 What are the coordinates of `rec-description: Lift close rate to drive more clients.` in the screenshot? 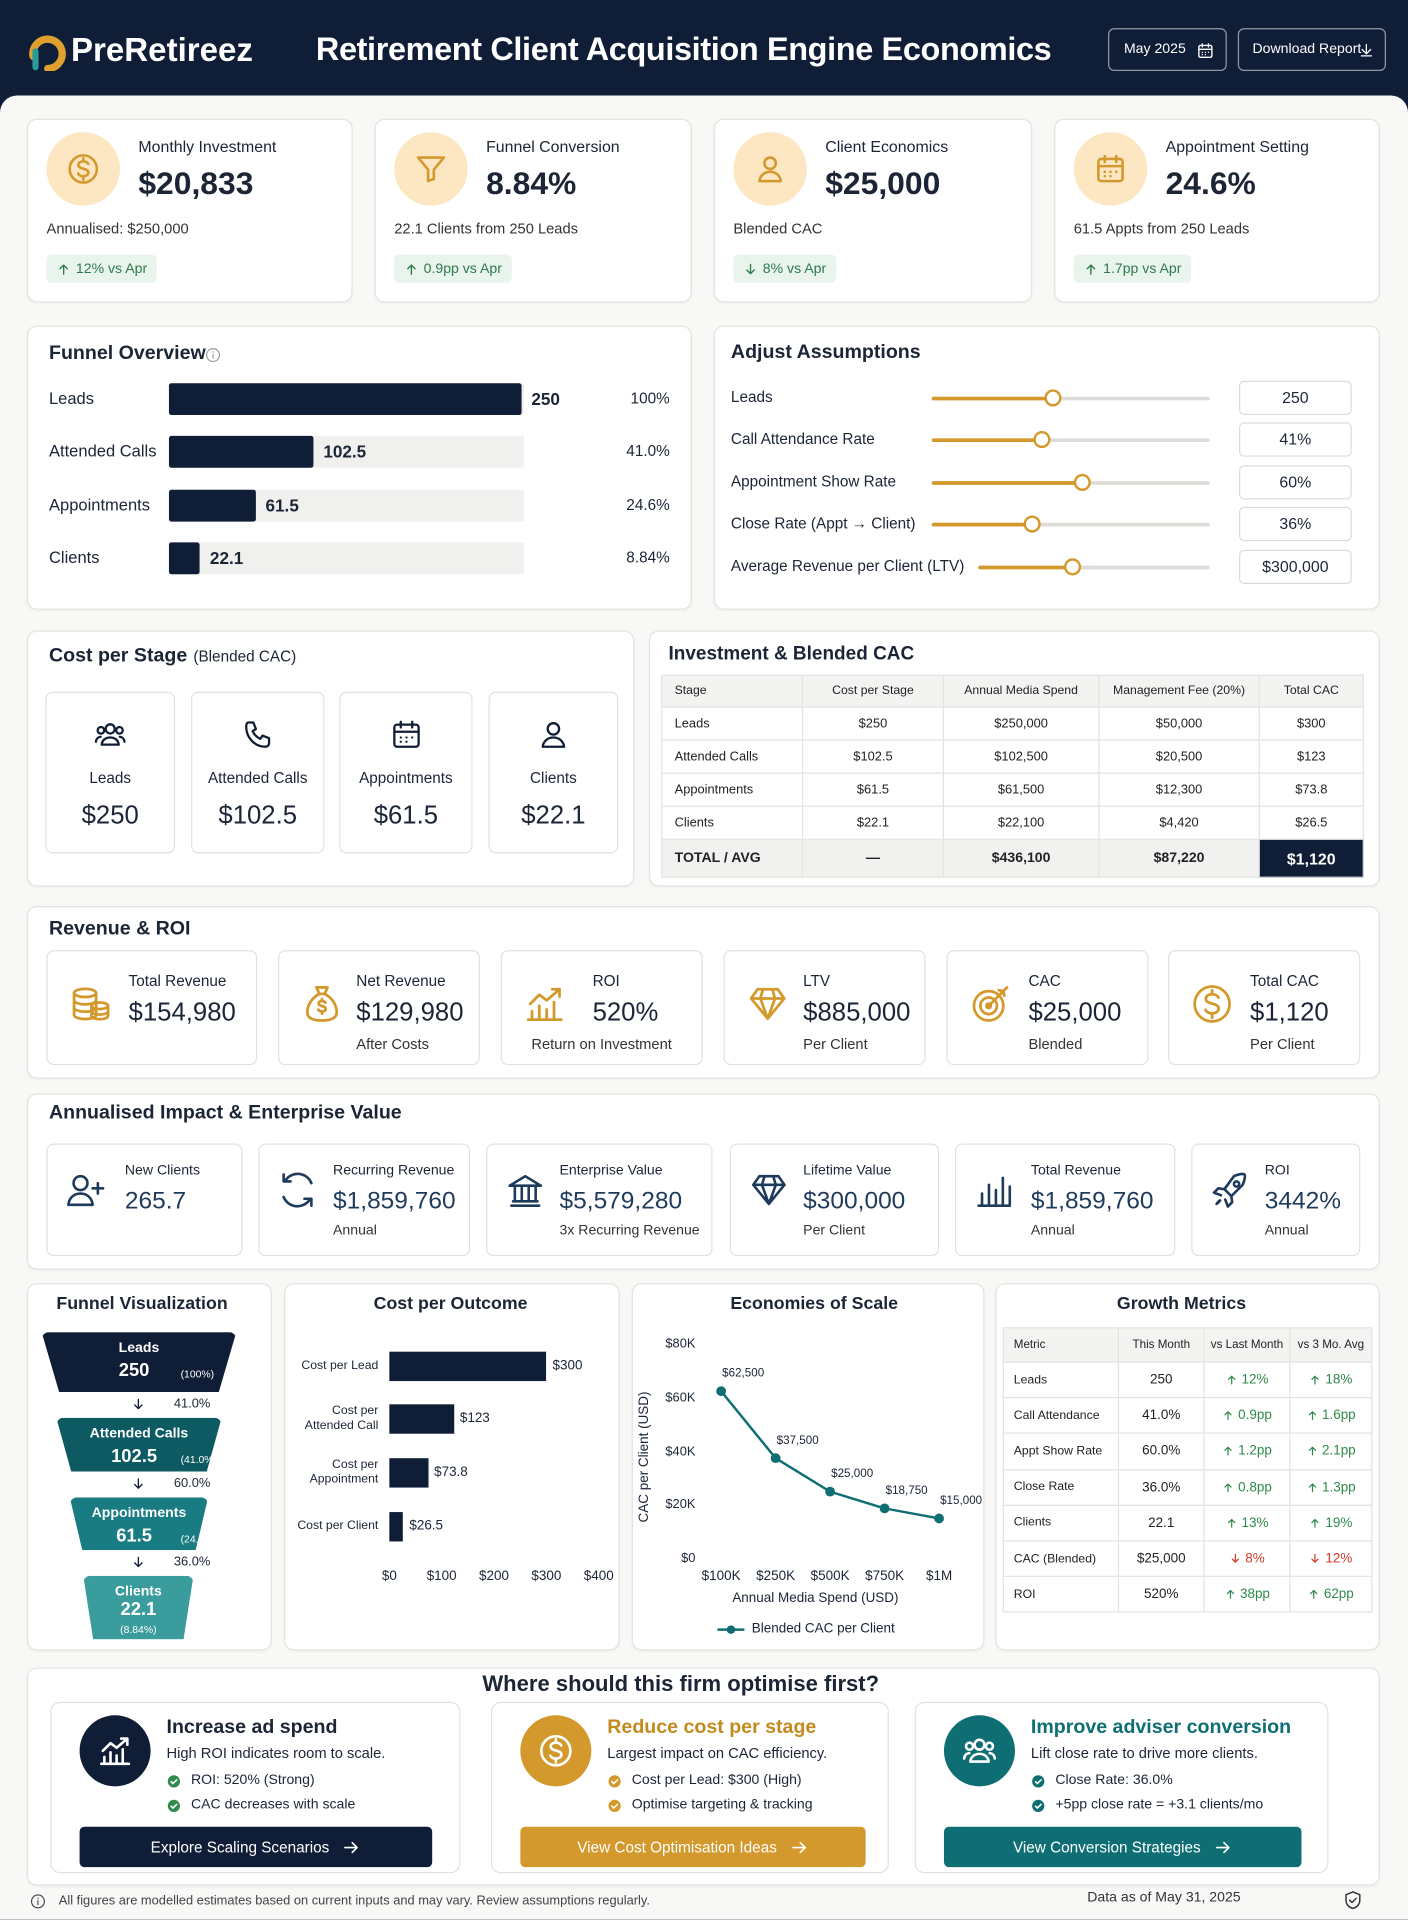 It's located at (1144, 1753).